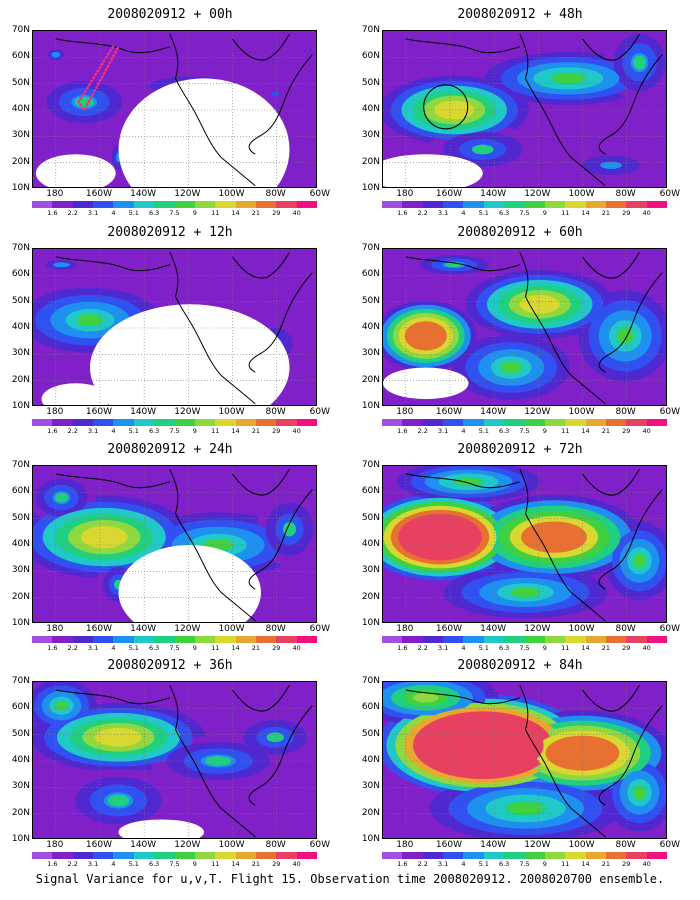 This screenshot has height=900, width=700. What do you see at coordinates (187, 629) in the screenshot?
I see `longitude-label: 120W` at bounding box center [187, 629].